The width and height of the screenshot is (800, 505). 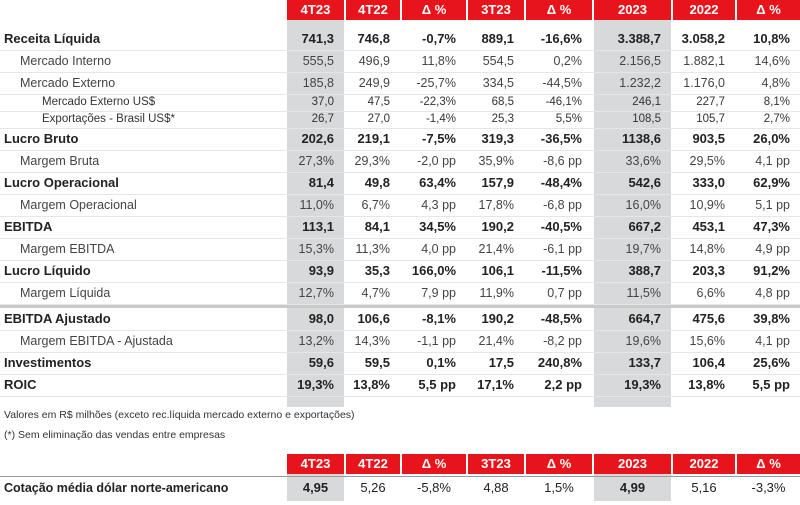 I want to click on table-cell: -1,1 pp, so click(x=436, y=341).